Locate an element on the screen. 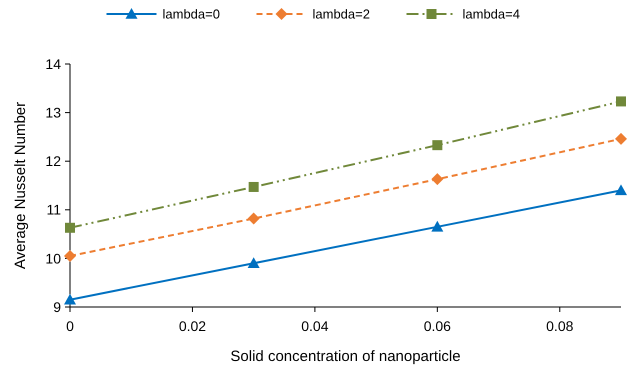 The width and height of the screenshot is (643, 371). x-tick-label: 0.04 is located at coordinates (315, 326).